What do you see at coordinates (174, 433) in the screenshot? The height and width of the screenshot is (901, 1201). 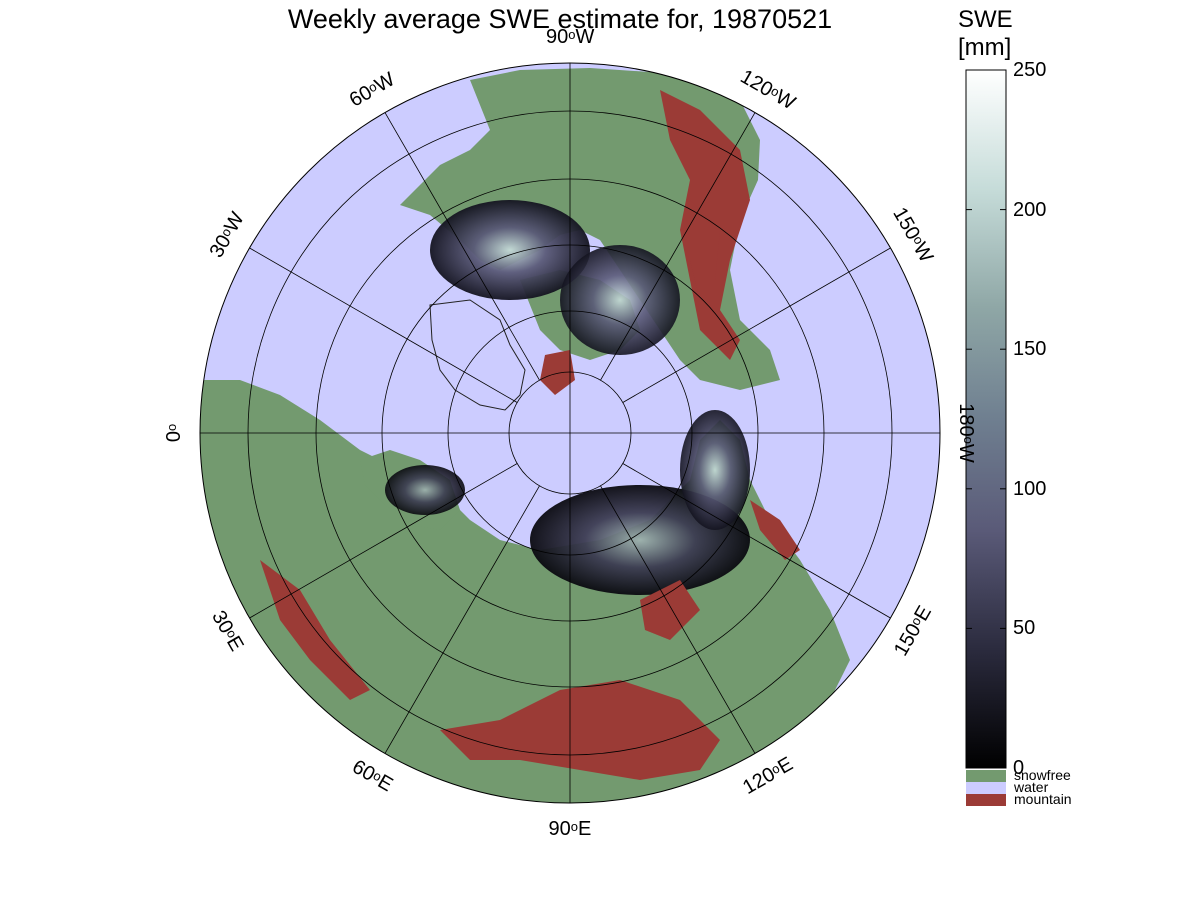 I see `longitude-label: 0o` at bounding box center [174, 433].